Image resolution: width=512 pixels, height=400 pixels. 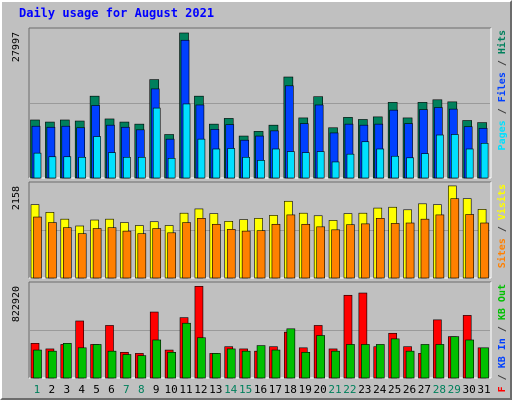 What do you see at coordinates (117, 13) in the screenshot?
I see `chart-title: Daily usage for August 2021` at bounding box center [117, 13].